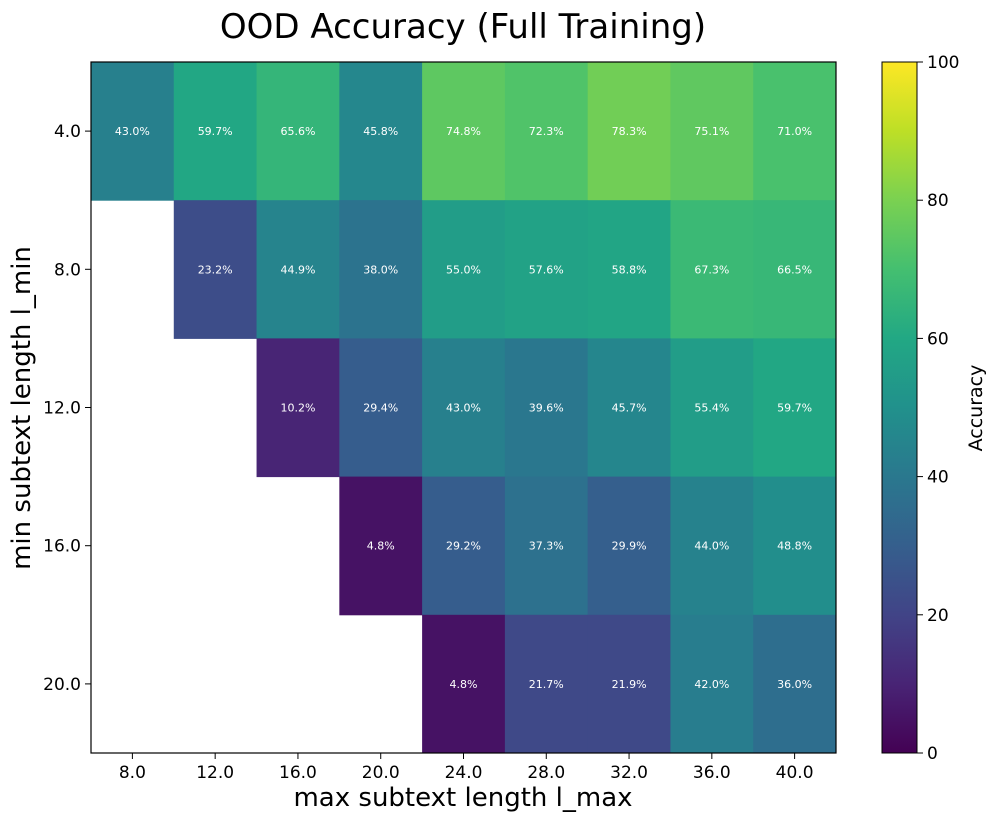  Describe the element at coordinates (938, 201) in the screenshot. I see `colorbar-tick-label: 80` at that location.